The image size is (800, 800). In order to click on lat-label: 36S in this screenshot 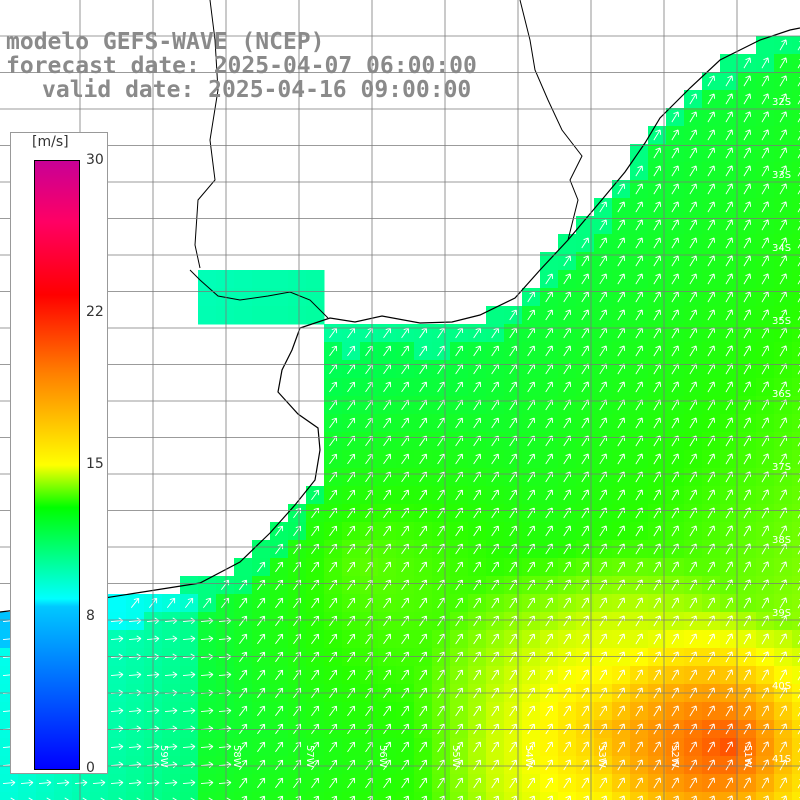, I will do `click(781, 394)`.